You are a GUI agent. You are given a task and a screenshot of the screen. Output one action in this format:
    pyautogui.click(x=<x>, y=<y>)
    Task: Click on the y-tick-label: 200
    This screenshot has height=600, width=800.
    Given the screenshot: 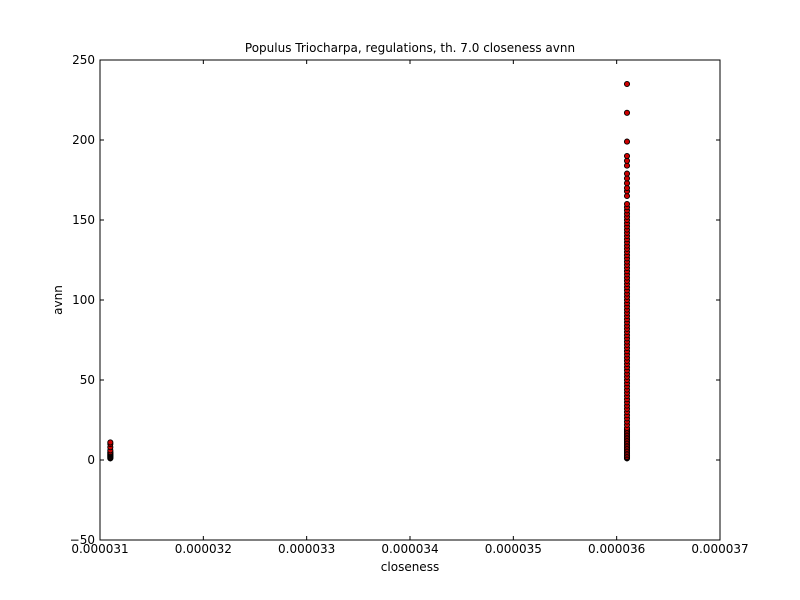 What is the action you would take?
    pyautogui.click(x=83, y=140)
    